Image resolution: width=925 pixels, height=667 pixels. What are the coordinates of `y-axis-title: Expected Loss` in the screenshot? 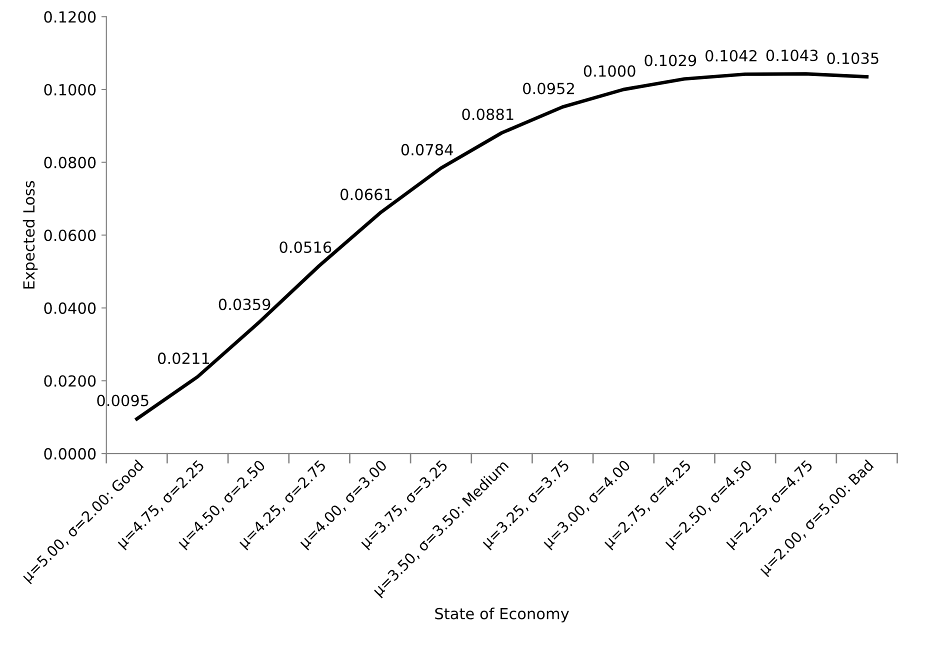 It's located at (30, 234).